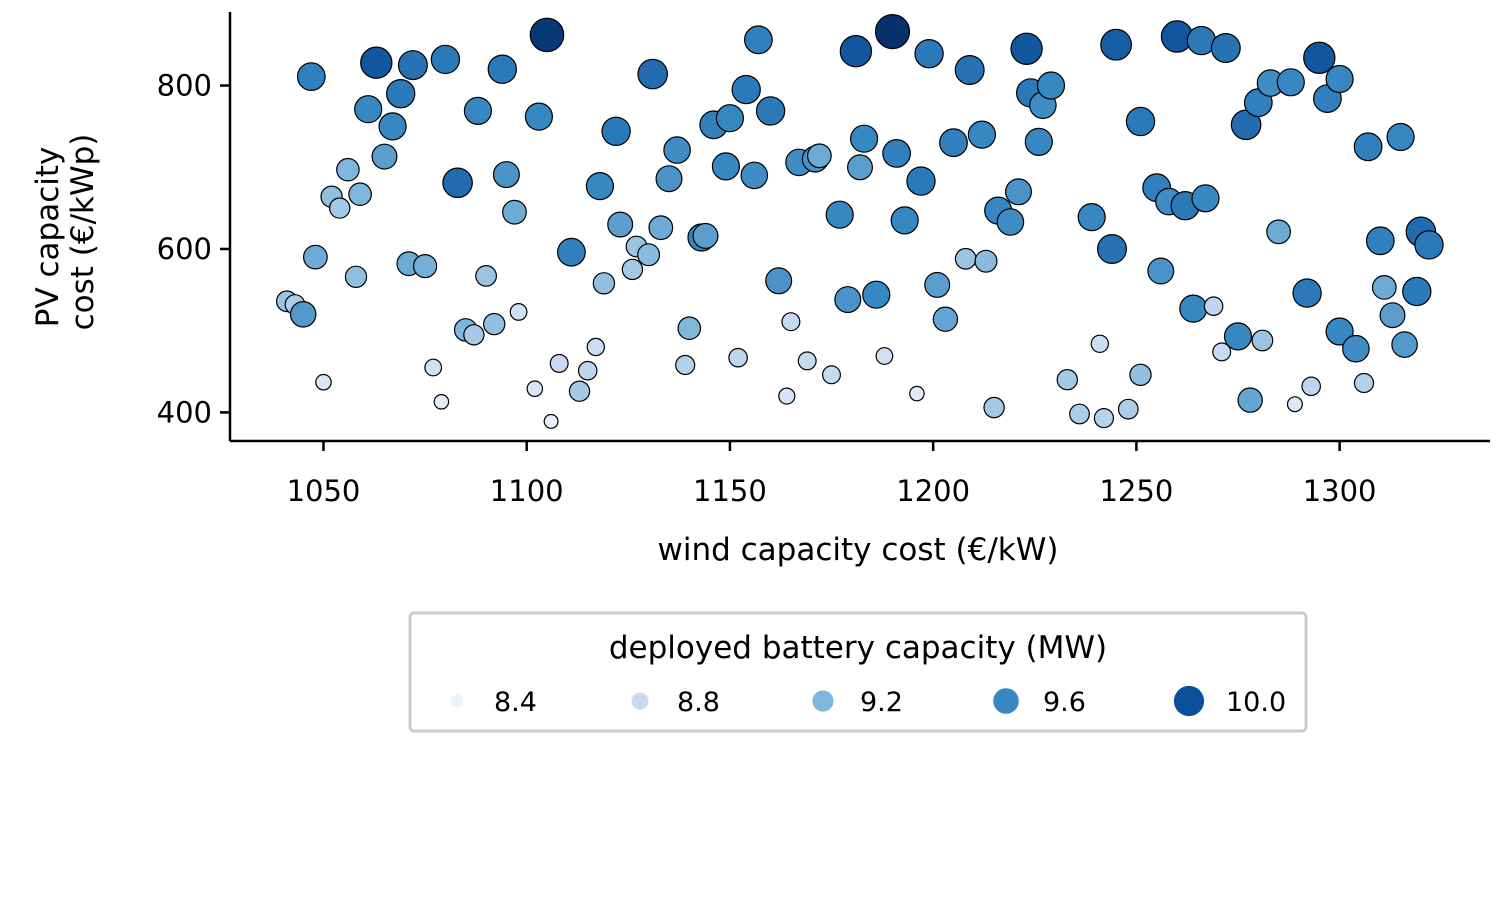 The image size is (1500, 900). I want to click on y-axis-title-line-2: cost (€/kWp), so click(83, 232).